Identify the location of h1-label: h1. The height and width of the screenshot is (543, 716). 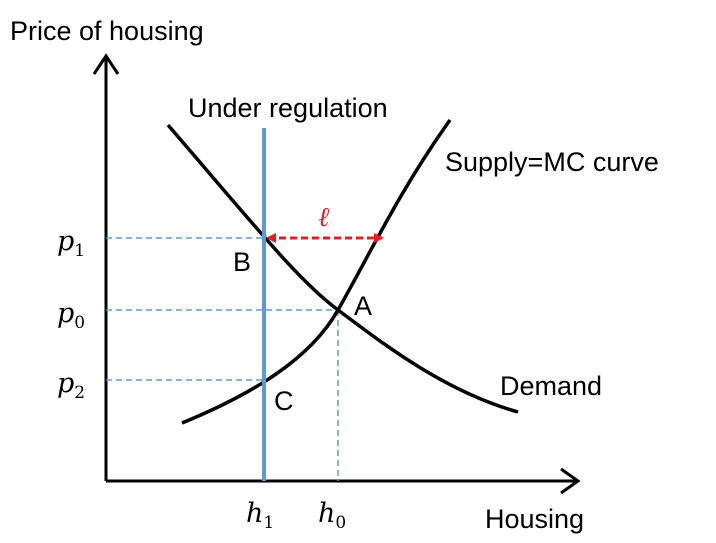
(260, 515).